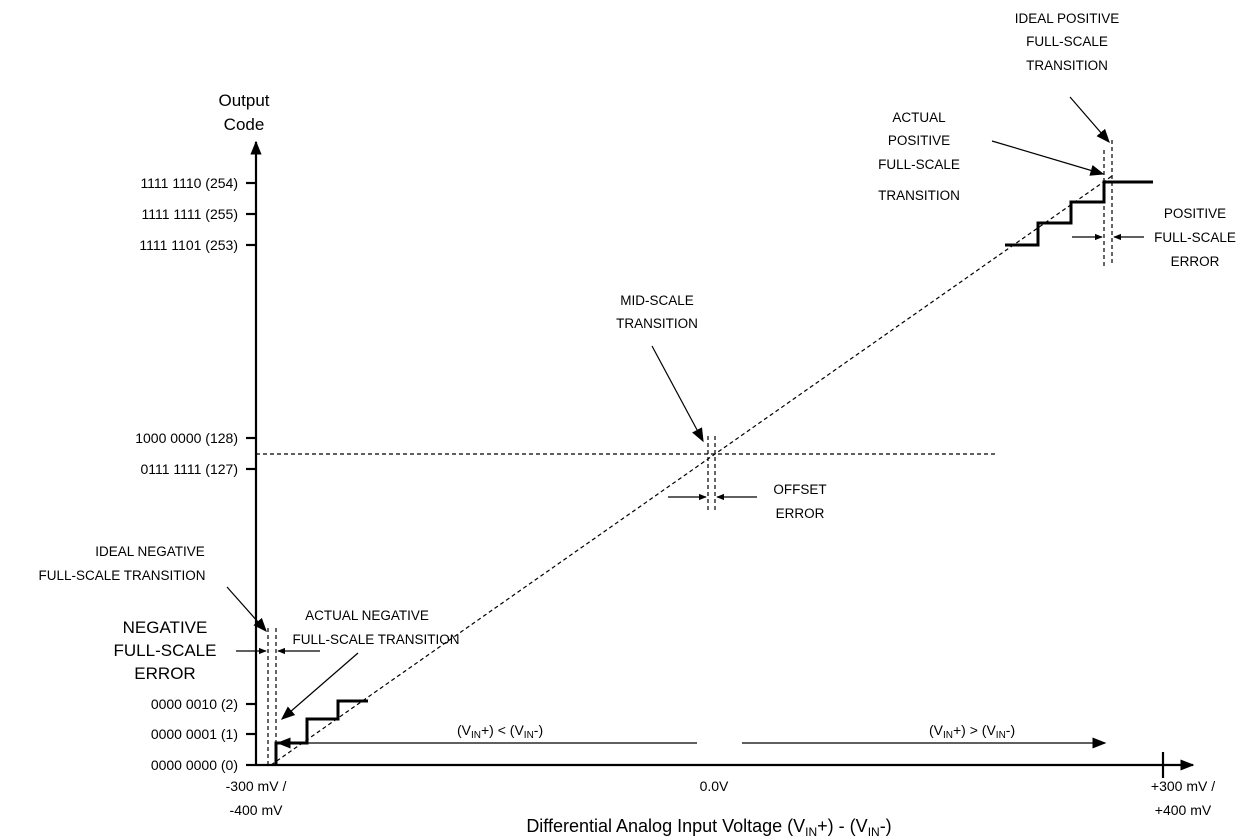 Image resolution: width=1260 pixels, height=840 pixels. What do you see at coordinates (319, 686) in the screenshot?
I see `arrow-actual-negative` at bounding box center [319, 686].